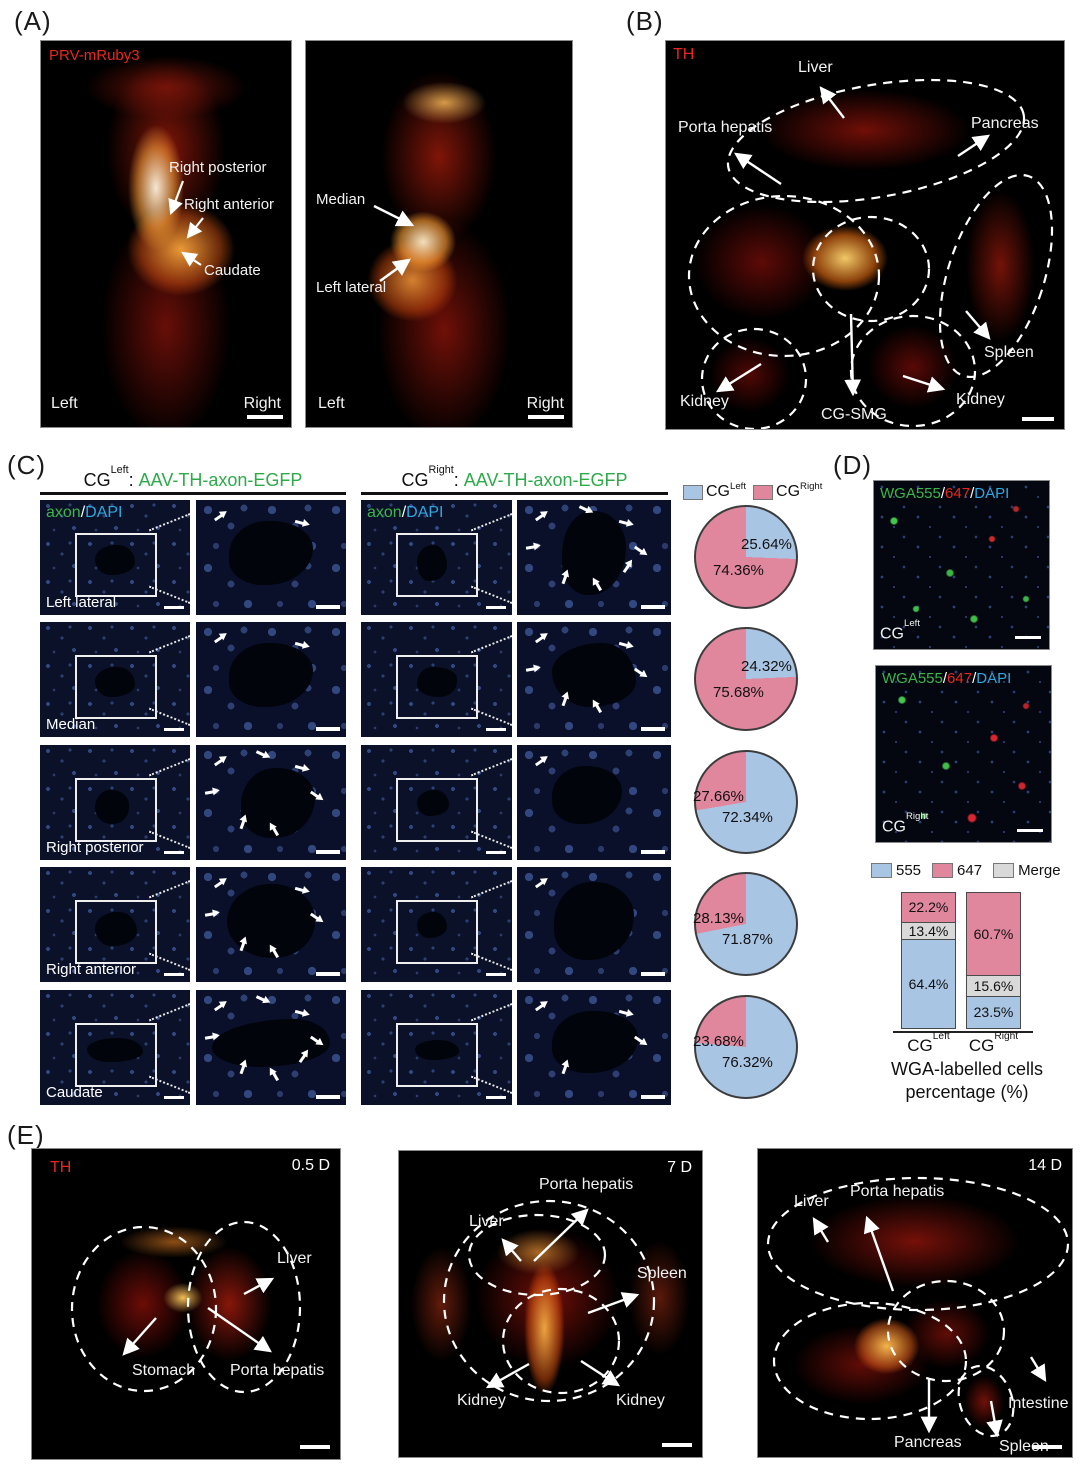  I want to click on panel-e-image-05d: TH 0.5 D Liver Stomach Porta hepatis, so click(186, 1304).